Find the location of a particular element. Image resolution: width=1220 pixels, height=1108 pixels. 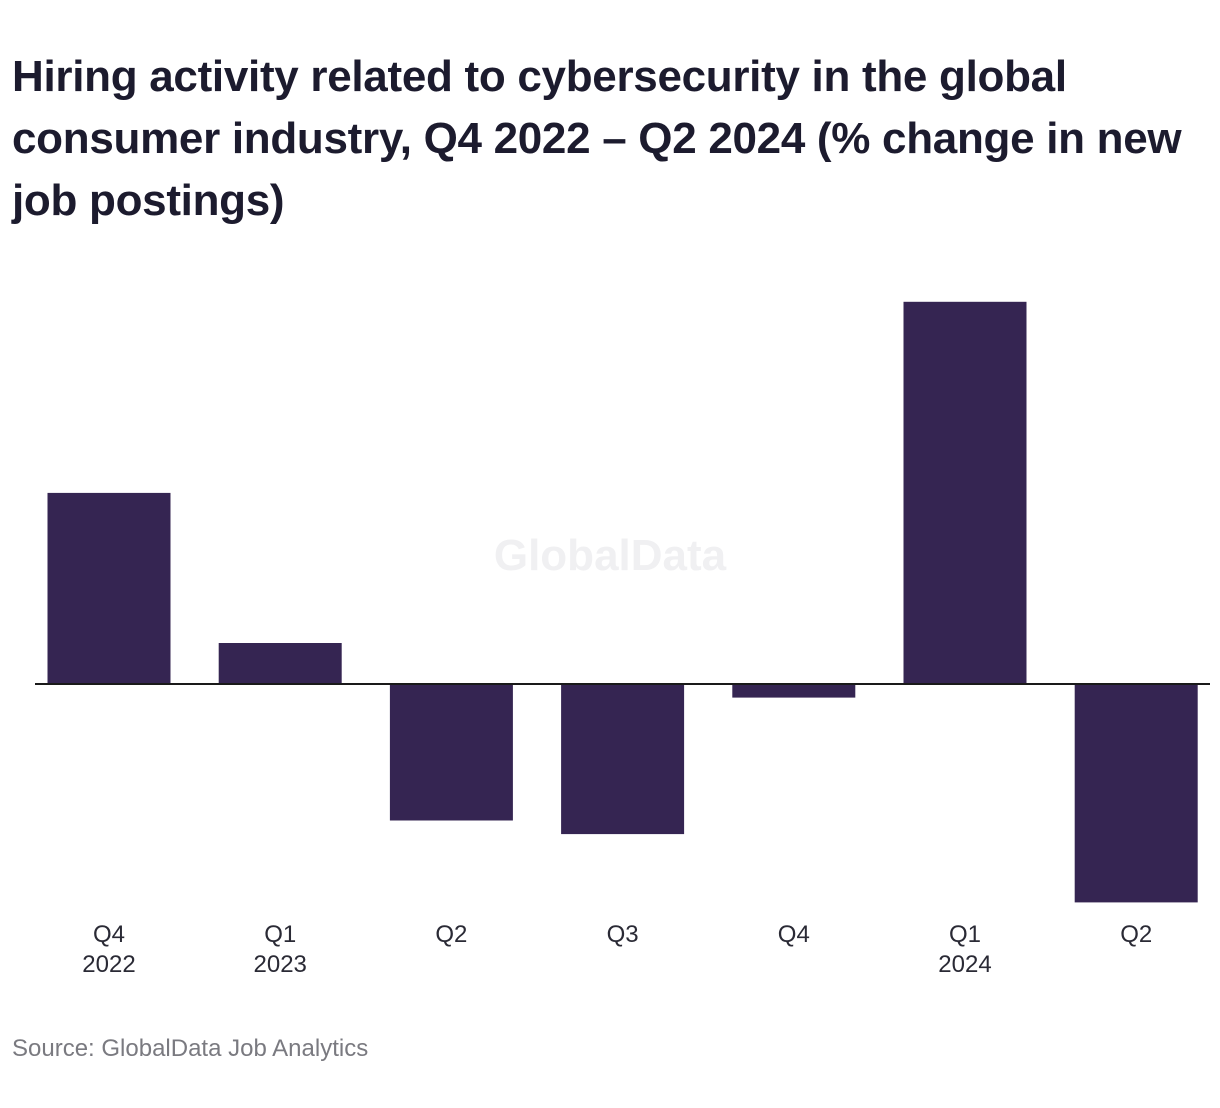

x-tick-quarter-5: Q1 is located at coordinates (965, 934).